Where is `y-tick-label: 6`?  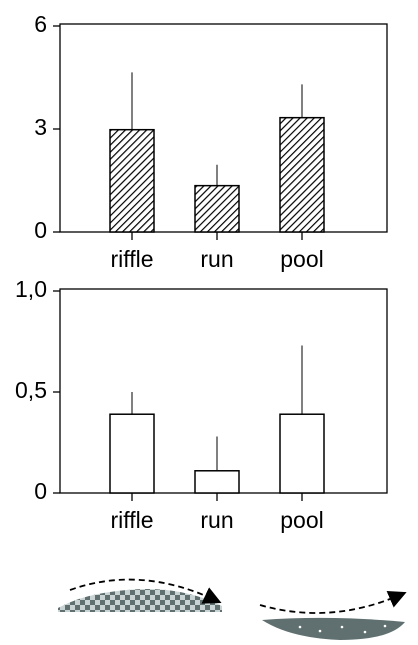
y-tick-label: 6 is located at coordinates (40, 24).